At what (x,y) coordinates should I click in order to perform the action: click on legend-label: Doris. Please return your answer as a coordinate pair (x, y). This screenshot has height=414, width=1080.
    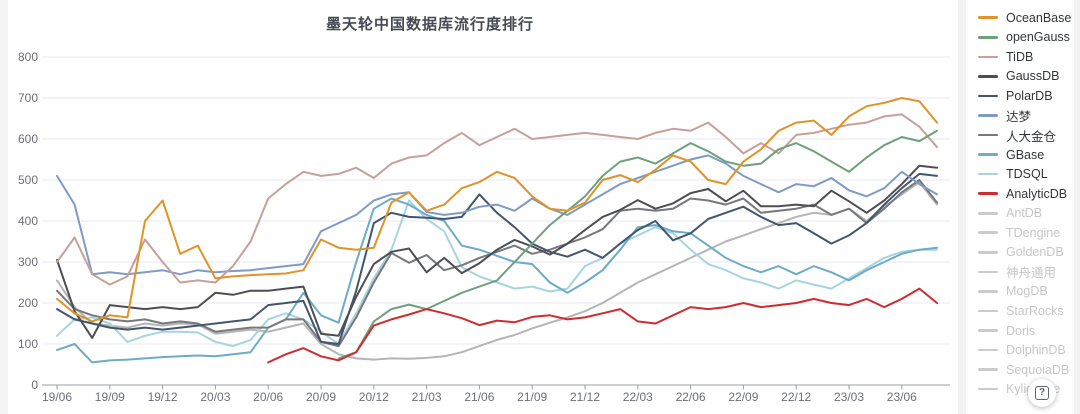
    Looking at the image, I should click on (1021, 330).